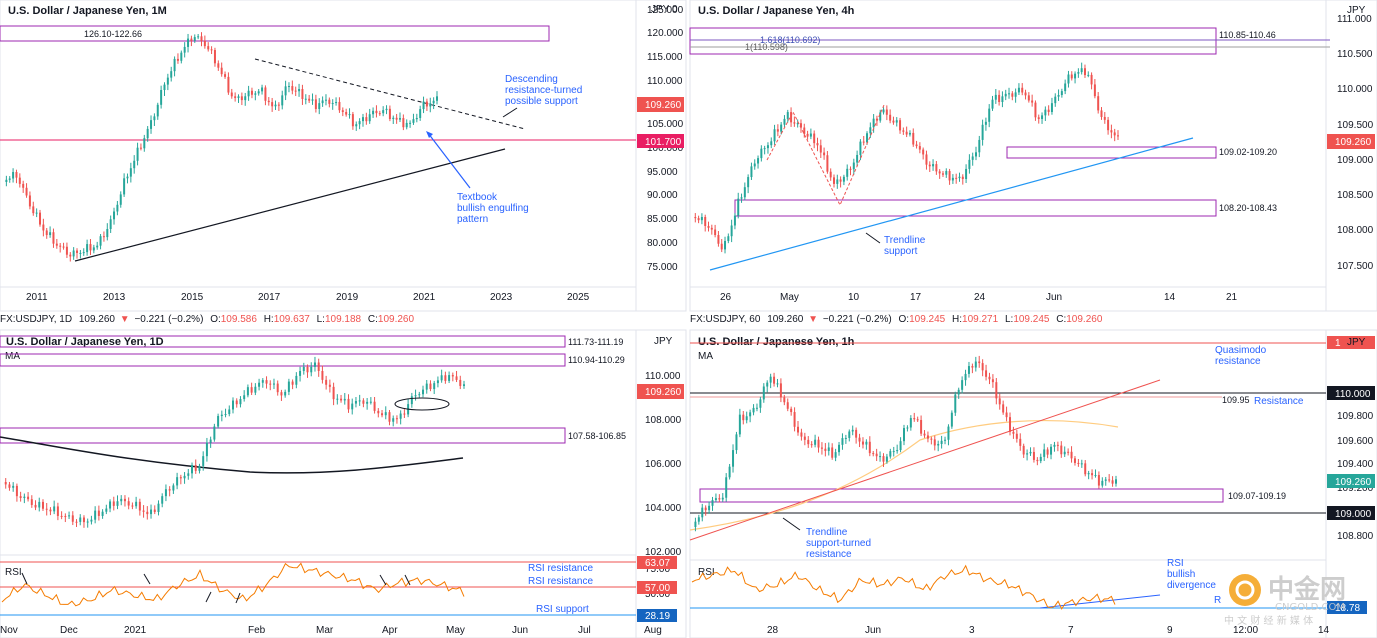 The image size is (1377, 638). Describe the element at coordinates (472, 219) in the screenshot. I see `tl-ann2-line: pattern` at that location.